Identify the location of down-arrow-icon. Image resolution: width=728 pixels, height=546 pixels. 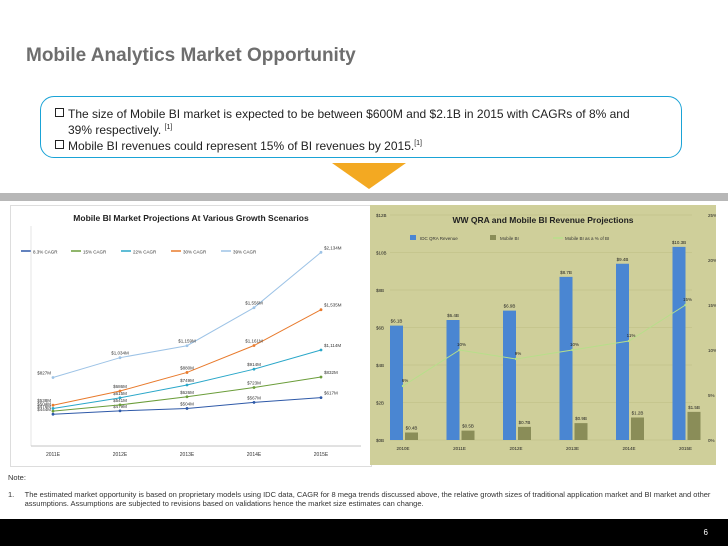
(369, 176).